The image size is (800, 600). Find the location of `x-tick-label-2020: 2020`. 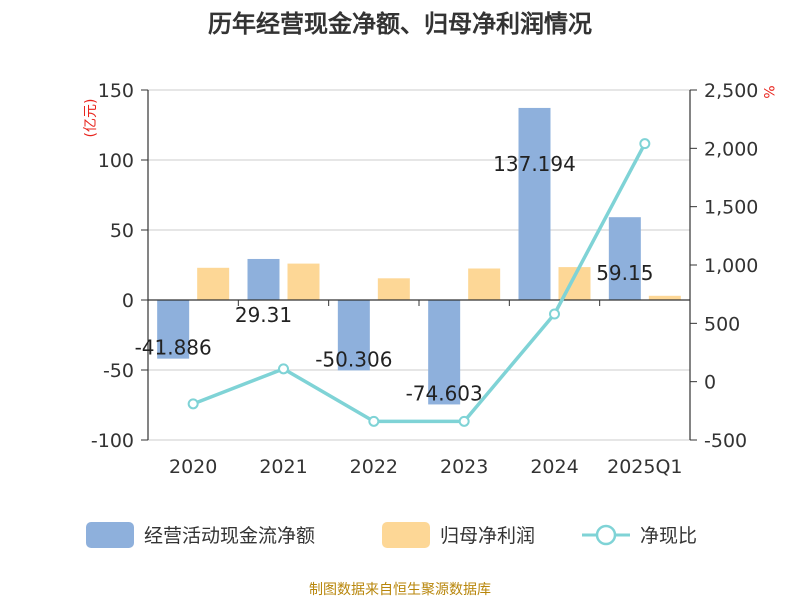

x-tick-label-2020: 2020 is located at coordinates (193, 467).